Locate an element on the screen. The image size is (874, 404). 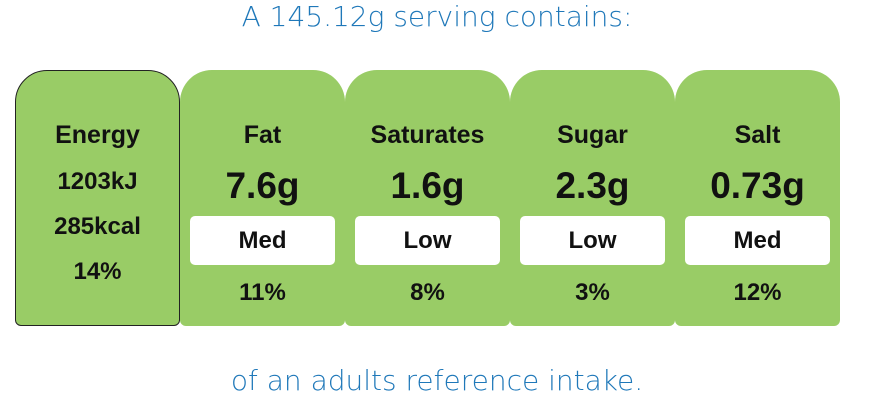
nutrient-name: Saturates is located at coordinates (427, 135).